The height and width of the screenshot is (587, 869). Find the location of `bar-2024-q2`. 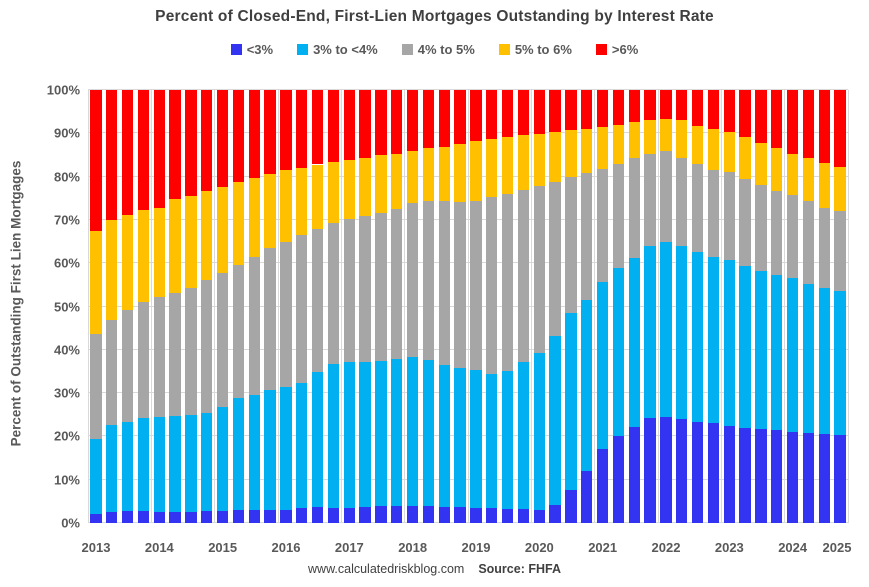

bar-2024-q2 is located at coordinates (808, 306).